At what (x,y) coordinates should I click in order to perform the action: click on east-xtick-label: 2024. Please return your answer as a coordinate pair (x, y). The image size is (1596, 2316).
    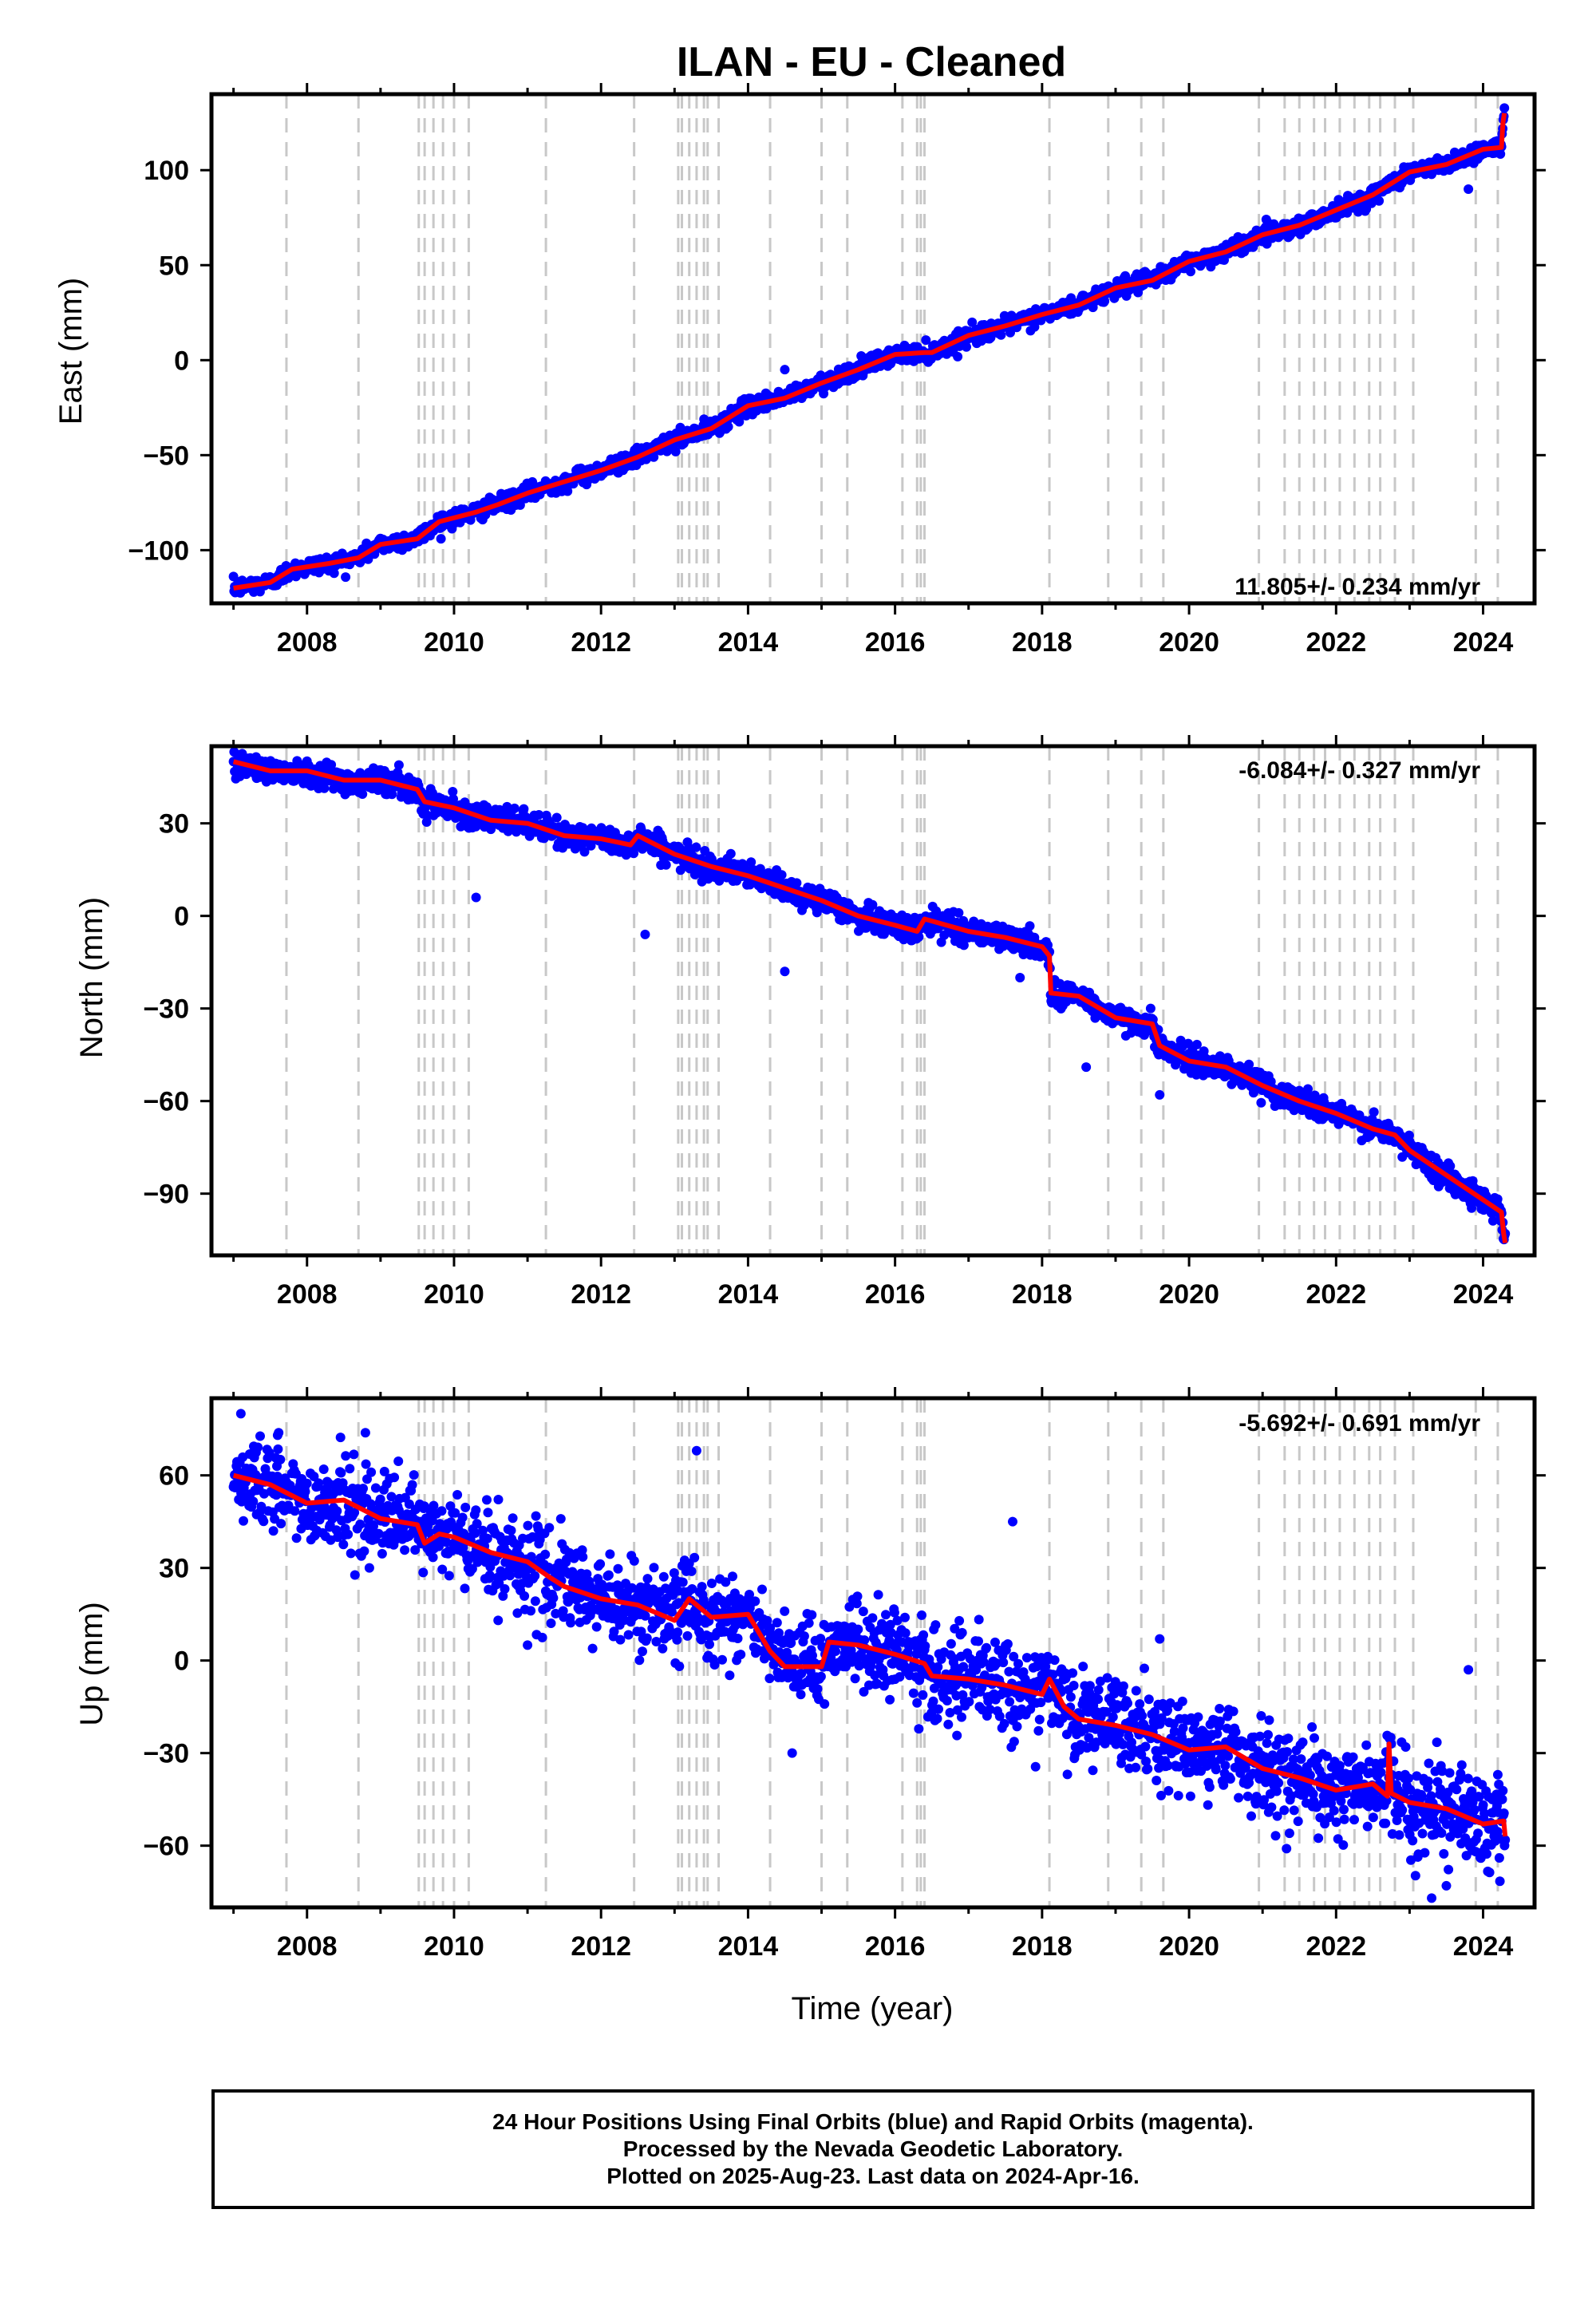
    Looking at the image, I should click on (1483, 642).